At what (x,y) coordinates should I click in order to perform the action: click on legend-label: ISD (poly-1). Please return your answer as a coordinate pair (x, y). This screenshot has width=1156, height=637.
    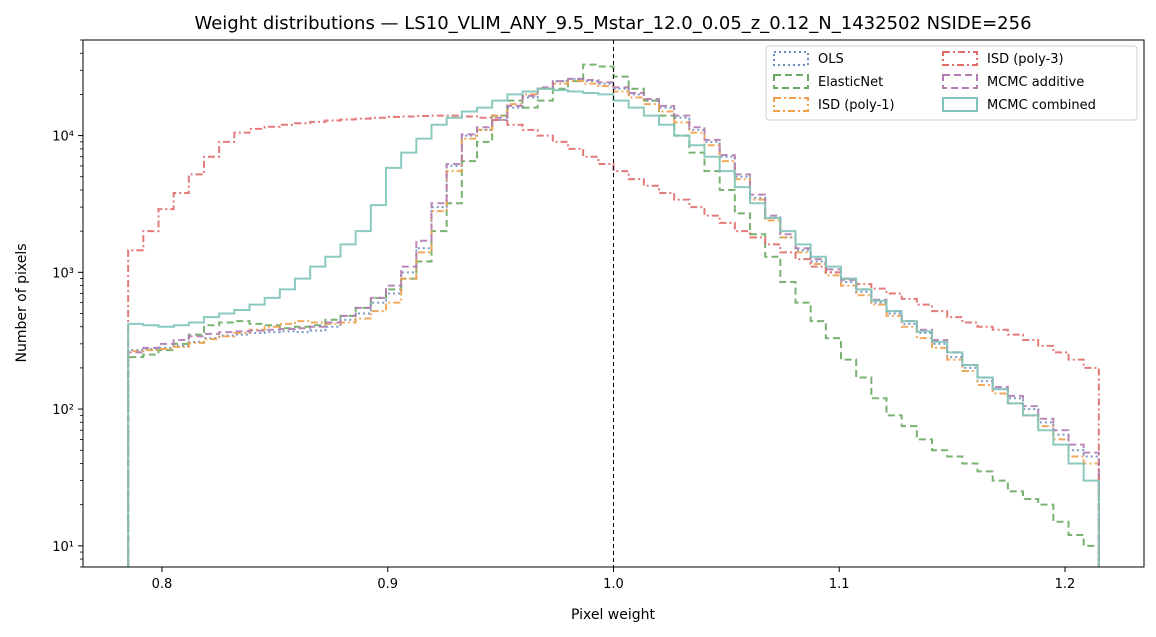
    Looking at the image, I should click on (856, 105).